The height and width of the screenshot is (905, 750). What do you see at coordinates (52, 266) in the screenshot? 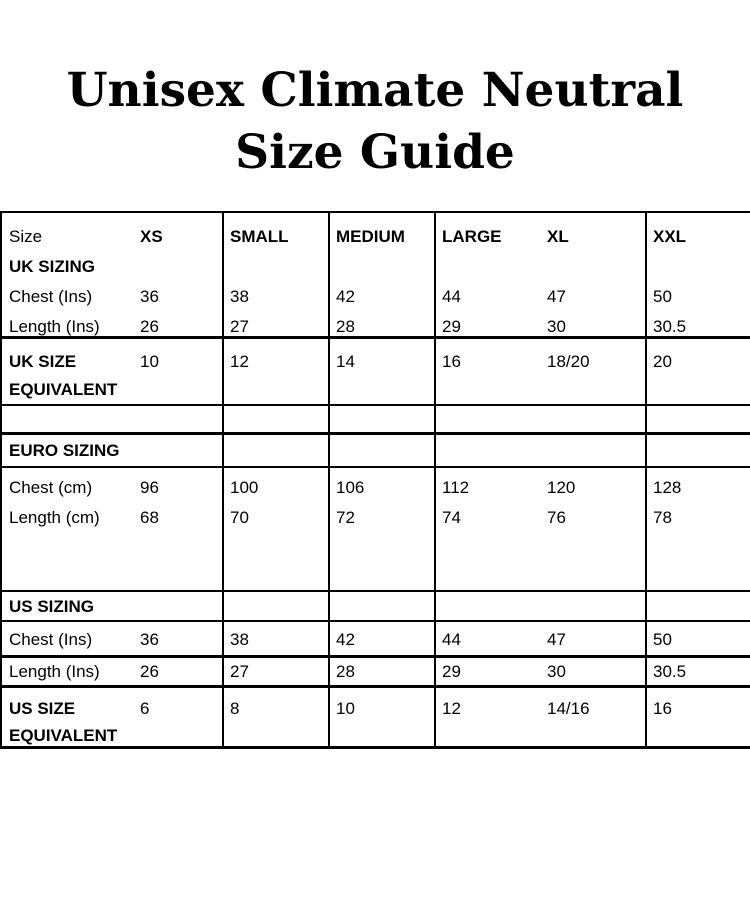
I see `uk-sizing-section-label: UK SIZING` at bounding box center [52, 266].